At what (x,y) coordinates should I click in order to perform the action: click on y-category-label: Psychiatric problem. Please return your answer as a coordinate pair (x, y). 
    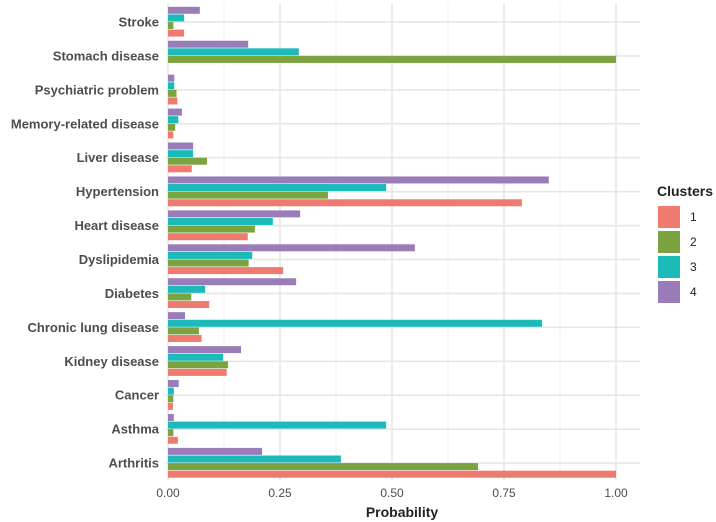
    Looking at the image, I should click on (97, 89).